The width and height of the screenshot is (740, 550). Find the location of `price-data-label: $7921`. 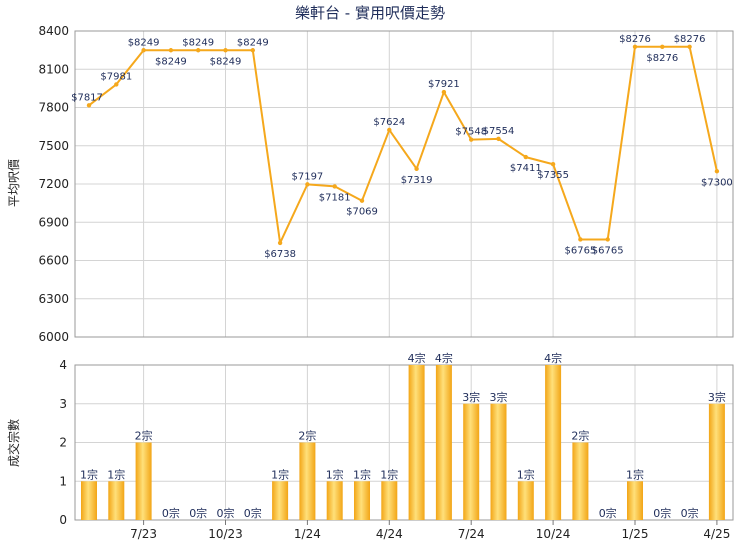

price-data-label: $7921 is located at coordinates (444, 84).